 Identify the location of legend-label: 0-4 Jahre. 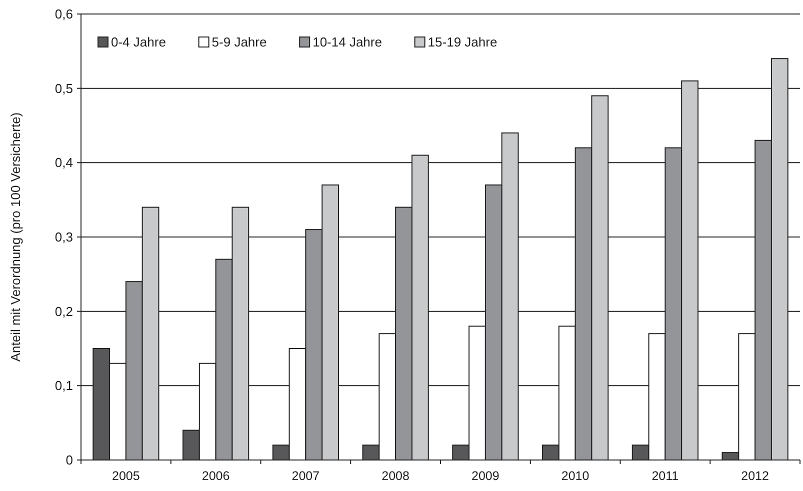
(138, 42).